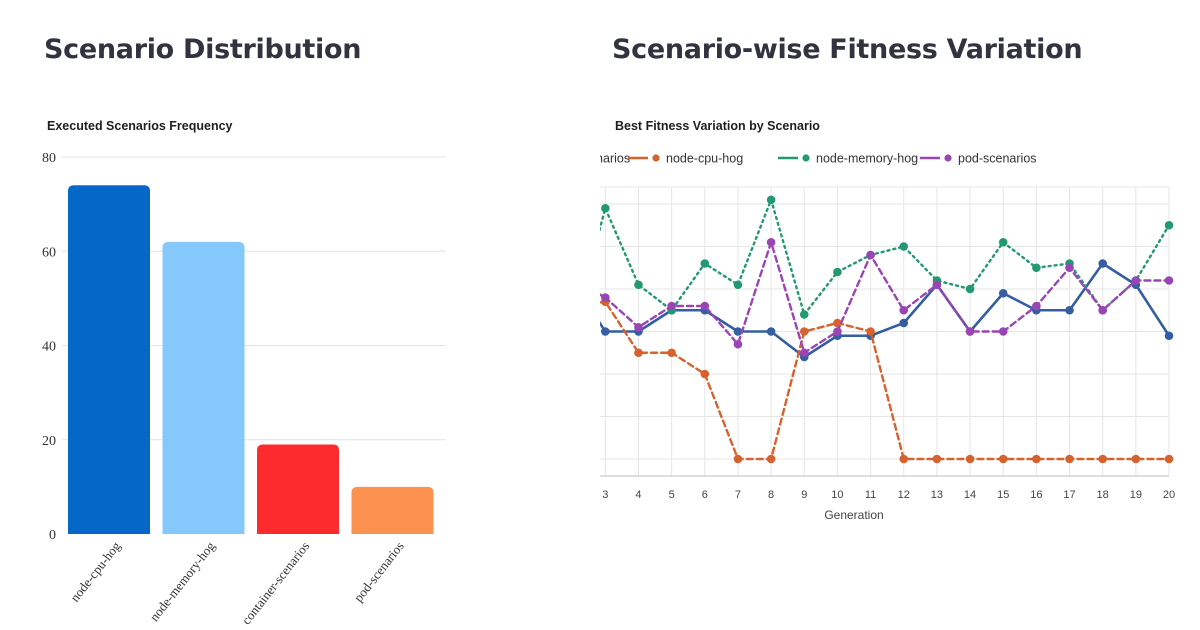  Describe the element at coordinates (379, 572) in the screenshot. I see `bar-category-label: pod-scenarios` at that location.